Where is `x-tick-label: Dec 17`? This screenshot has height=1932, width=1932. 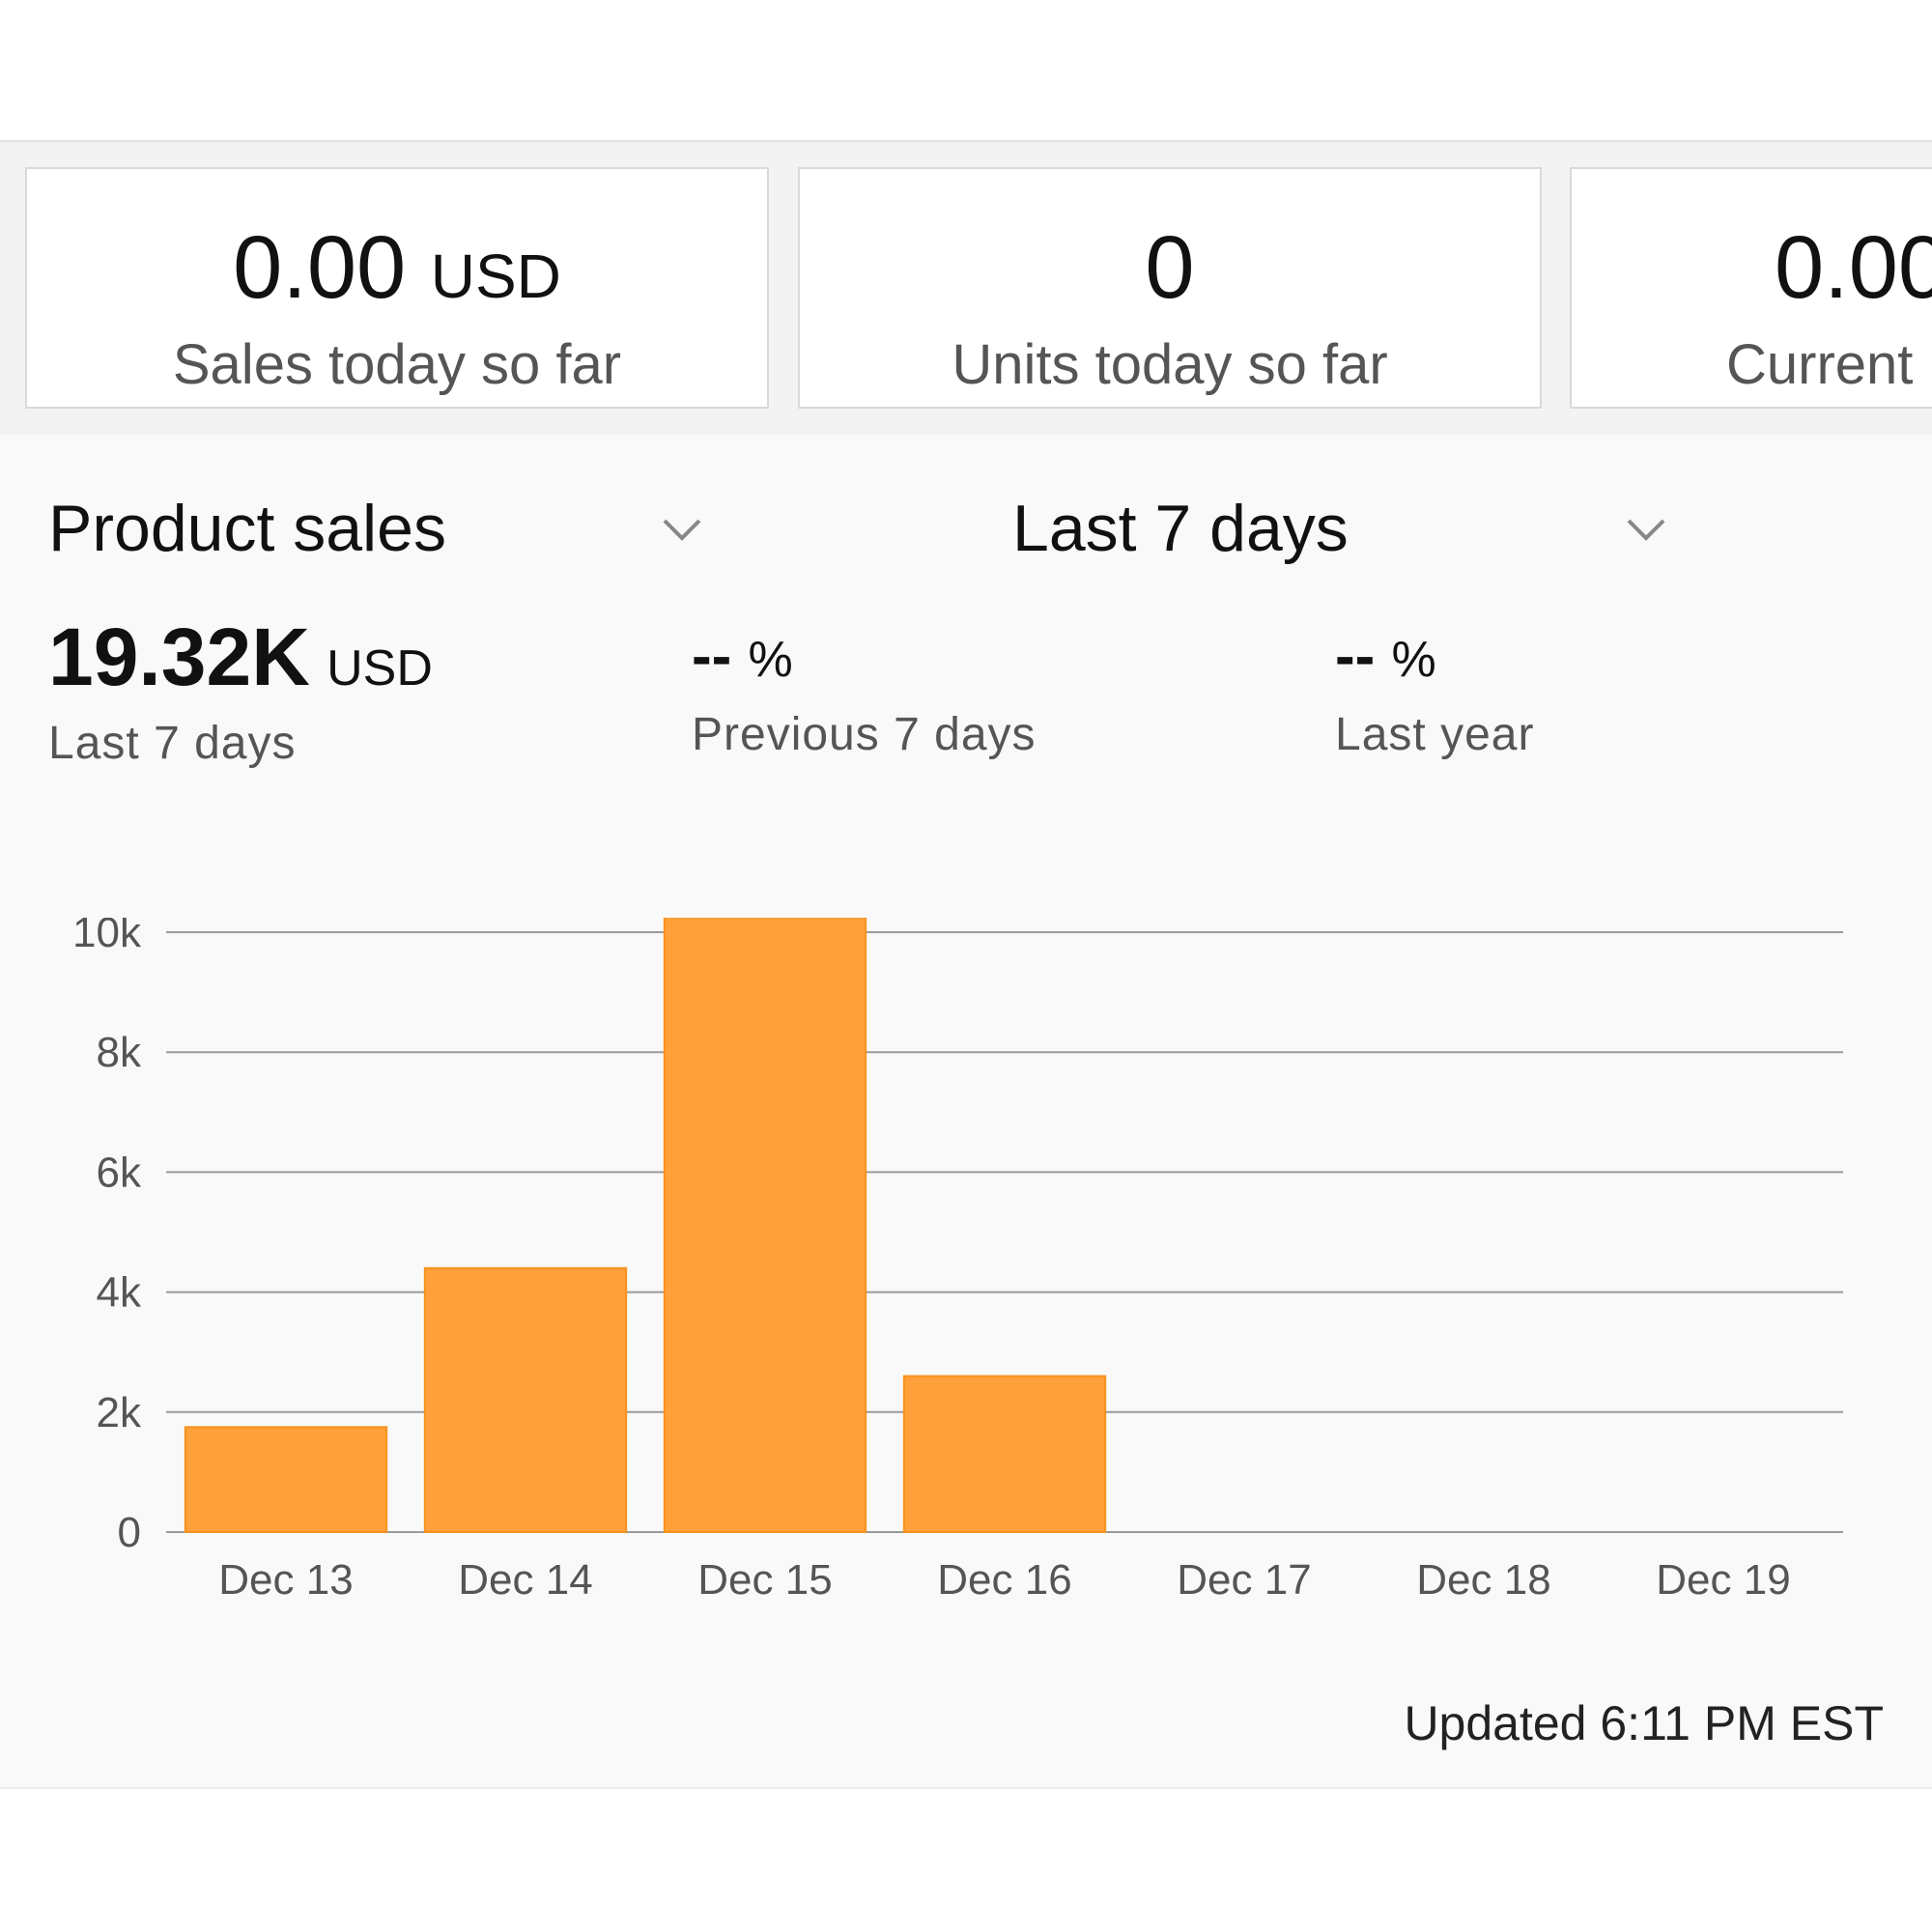 x-tick-label: Dec 17 is located at coordinates (1244, 1580).